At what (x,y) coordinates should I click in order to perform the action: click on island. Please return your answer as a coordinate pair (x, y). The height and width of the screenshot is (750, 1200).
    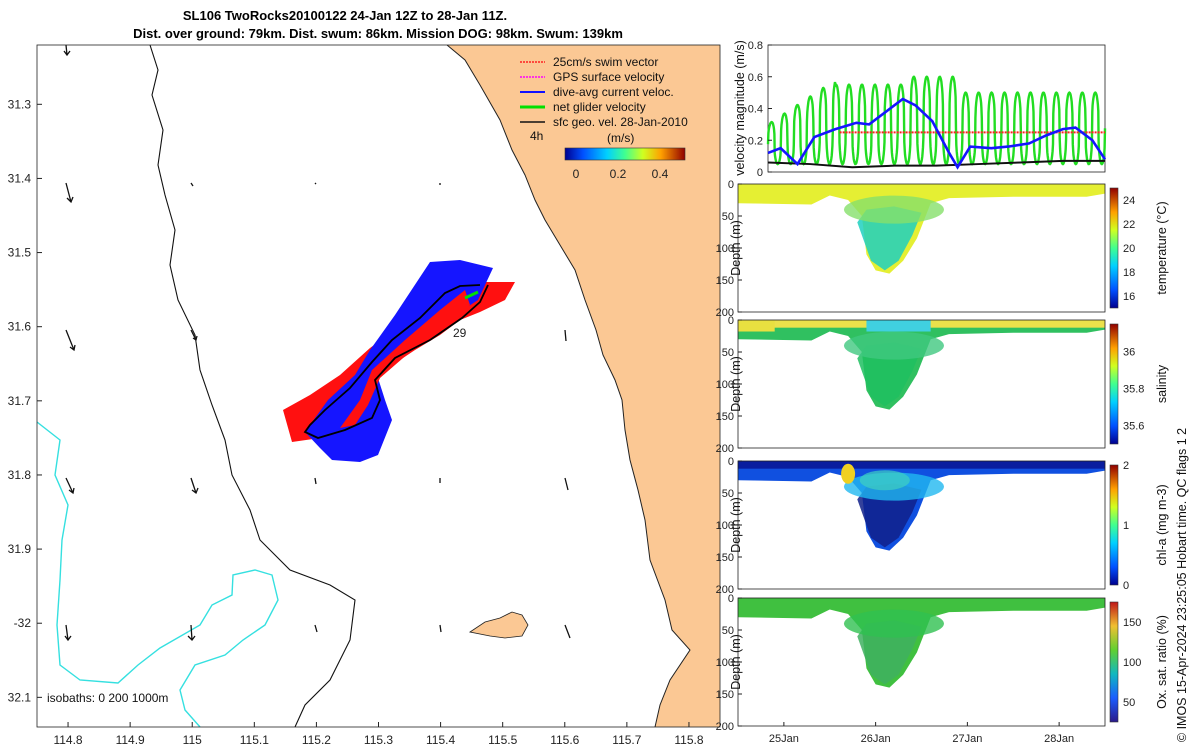
    Looking at the image, I should click on (498, 625).